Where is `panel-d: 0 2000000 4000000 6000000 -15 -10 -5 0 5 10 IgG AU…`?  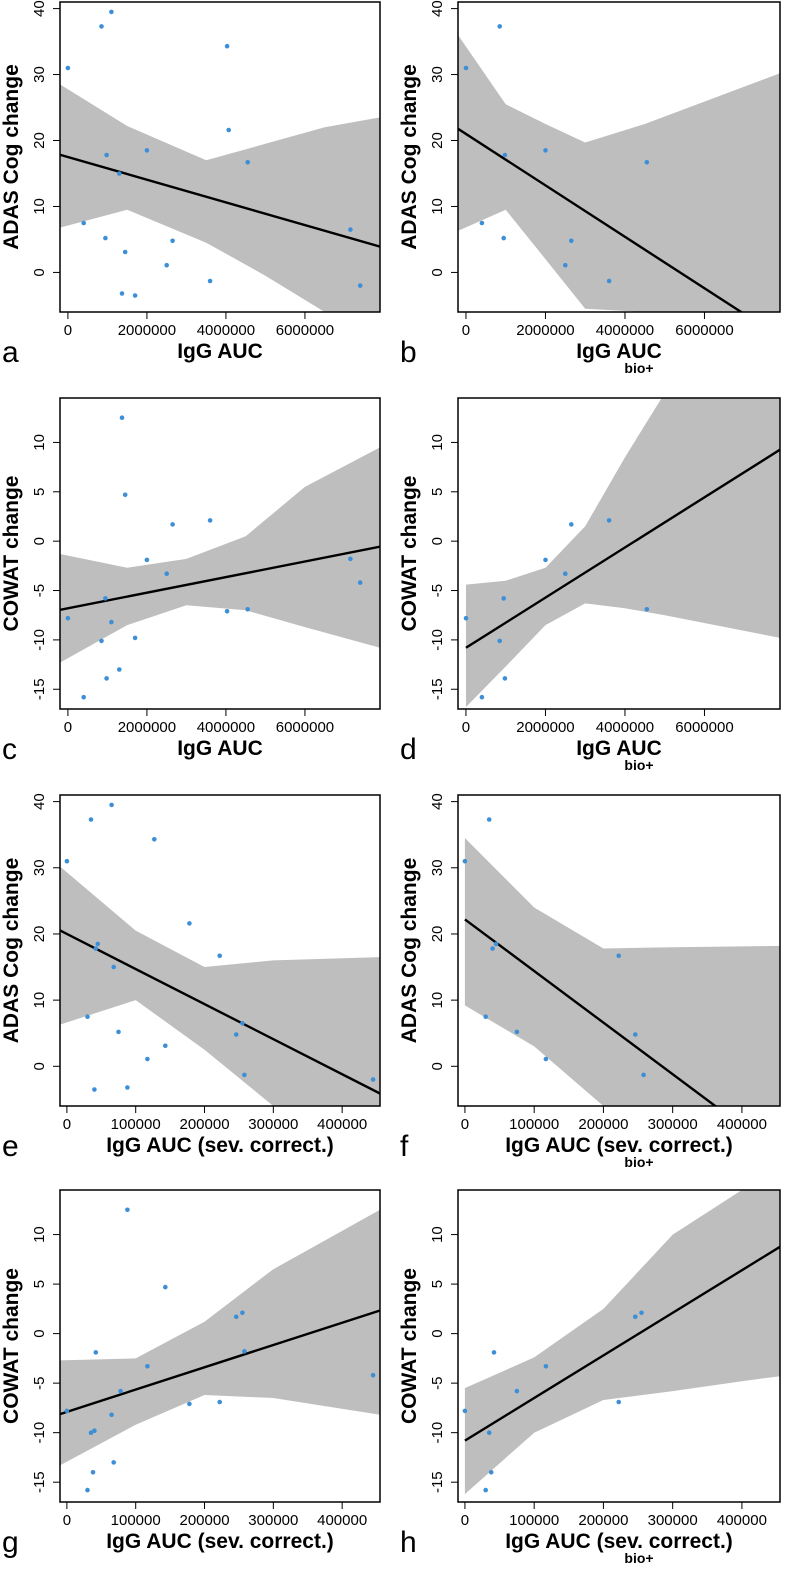
panel-d: 0 2000000 4000000 6000000 -15 -10 -5 0 5 10 IgG AU… is located at coordinates (589, 585).